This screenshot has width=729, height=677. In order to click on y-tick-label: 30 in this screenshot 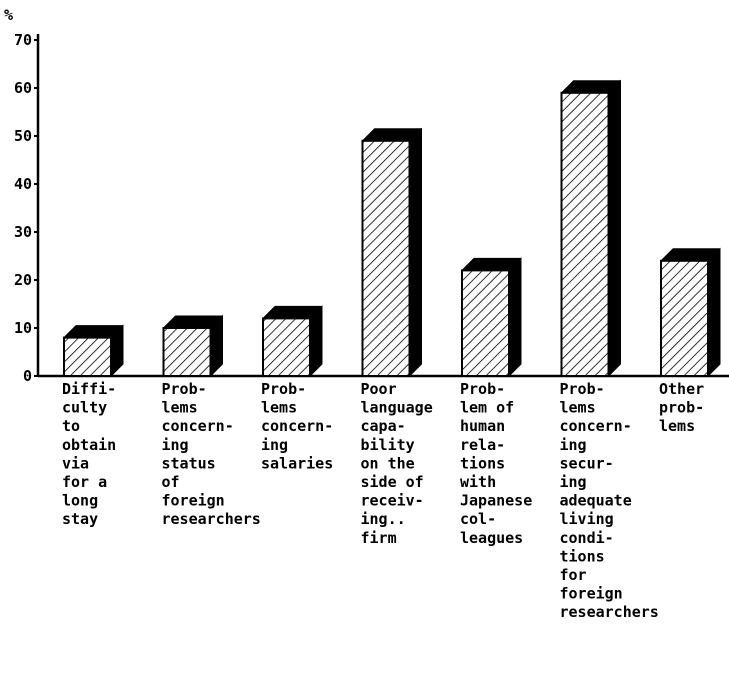, I will do `click(23, 232)`.